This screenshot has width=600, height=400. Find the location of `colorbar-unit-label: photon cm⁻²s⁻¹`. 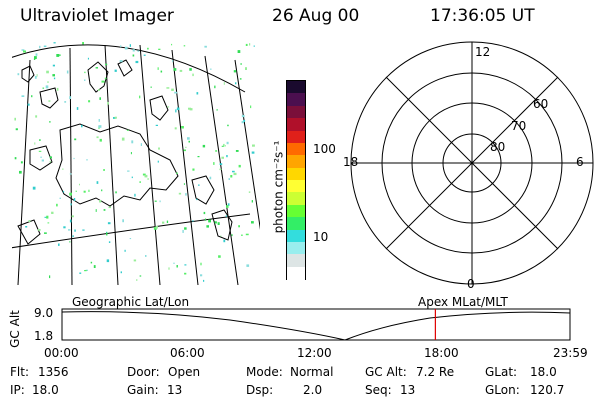

colorbar-unit-label: photon cm⁻²s⁻¹ is located at coordinates (278, 187).